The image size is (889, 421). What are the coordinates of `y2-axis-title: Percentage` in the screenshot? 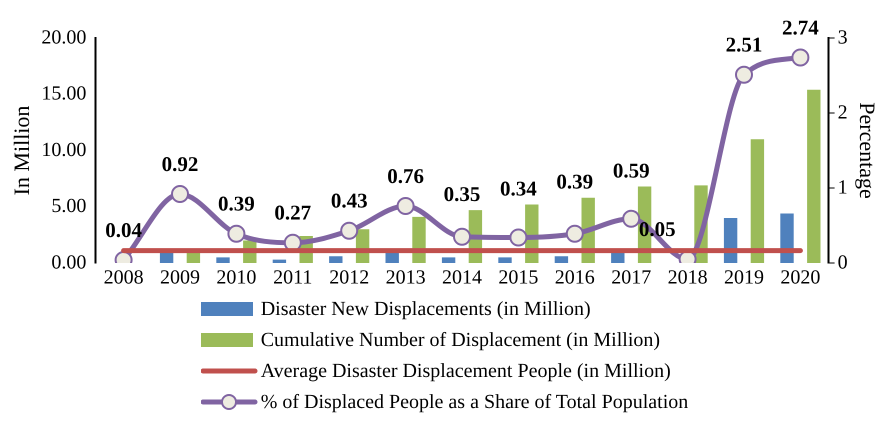 It's located at (867, 150).